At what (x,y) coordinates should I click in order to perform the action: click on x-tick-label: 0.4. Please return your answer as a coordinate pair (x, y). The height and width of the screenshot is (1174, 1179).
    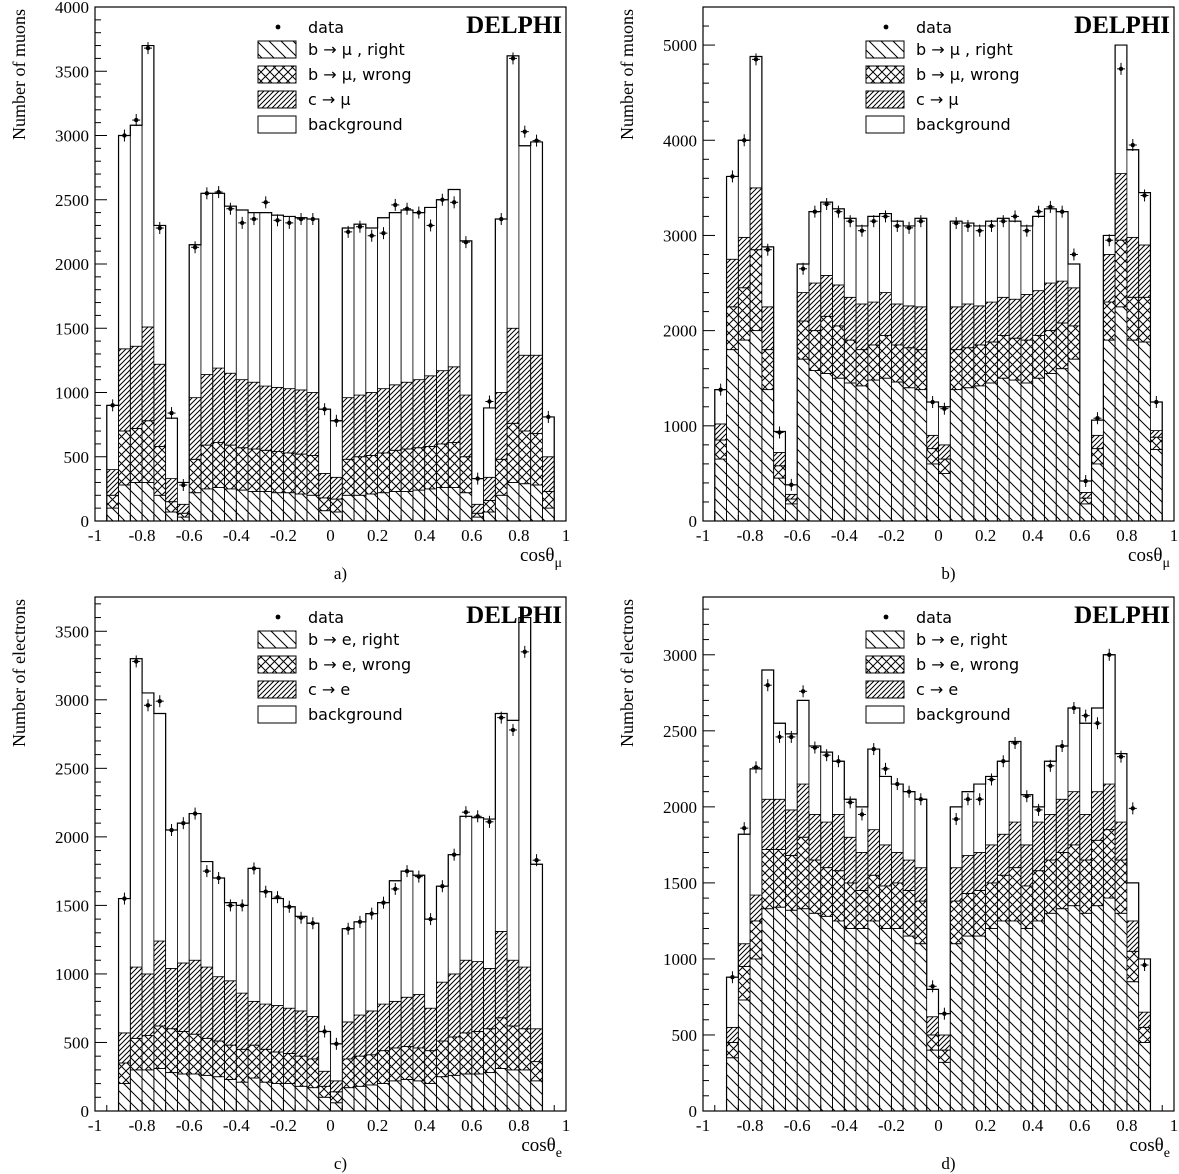
    Looking at the image, I should click on (1033, 1125).